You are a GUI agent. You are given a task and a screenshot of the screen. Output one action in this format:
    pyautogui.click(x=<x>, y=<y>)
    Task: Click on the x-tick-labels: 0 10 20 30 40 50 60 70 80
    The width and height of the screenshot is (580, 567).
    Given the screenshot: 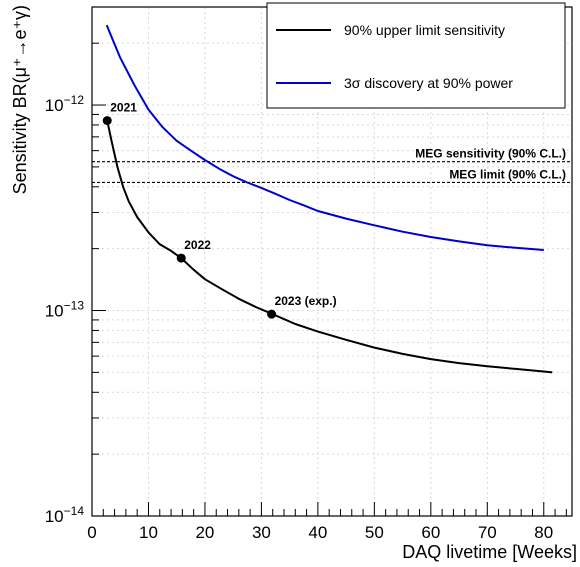 What is the action you would take?
    pyautogui.click(x=320, y=532)
    